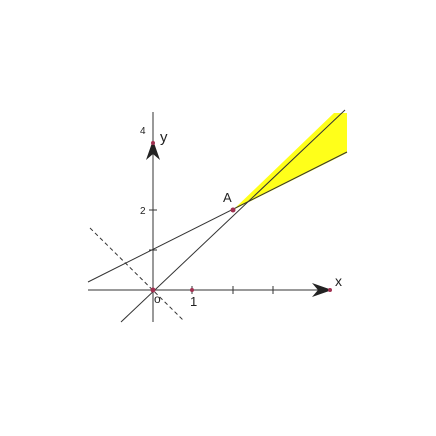 The height and width of the screenshot is (436, 436). I want to click on x-end-point, so click(330, 290).